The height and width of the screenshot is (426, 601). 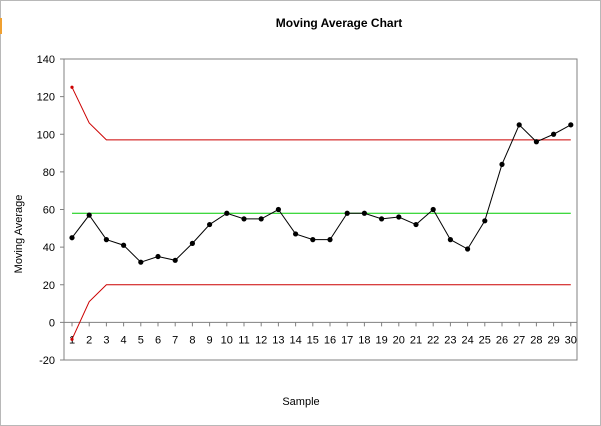 I want to click on y-tick-label: 20, so click(x=49, y=286).